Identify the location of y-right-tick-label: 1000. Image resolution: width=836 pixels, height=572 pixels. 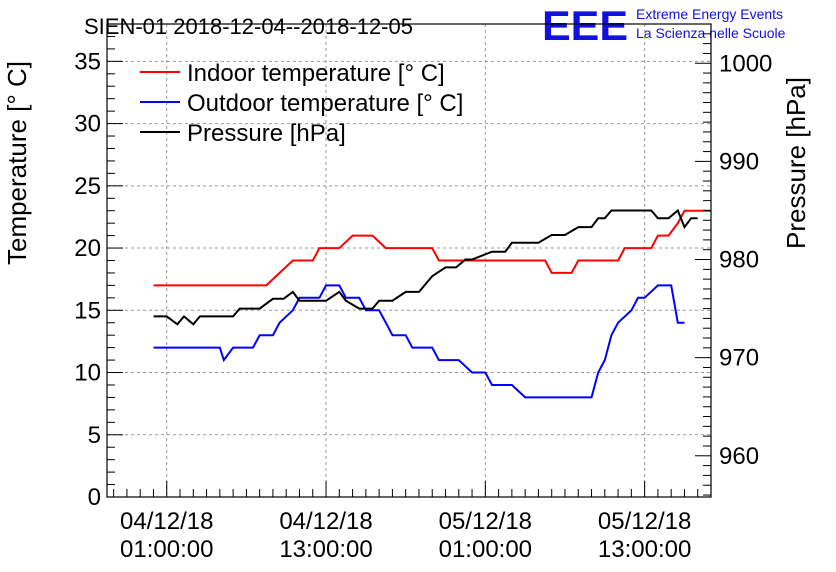
(745, 63).